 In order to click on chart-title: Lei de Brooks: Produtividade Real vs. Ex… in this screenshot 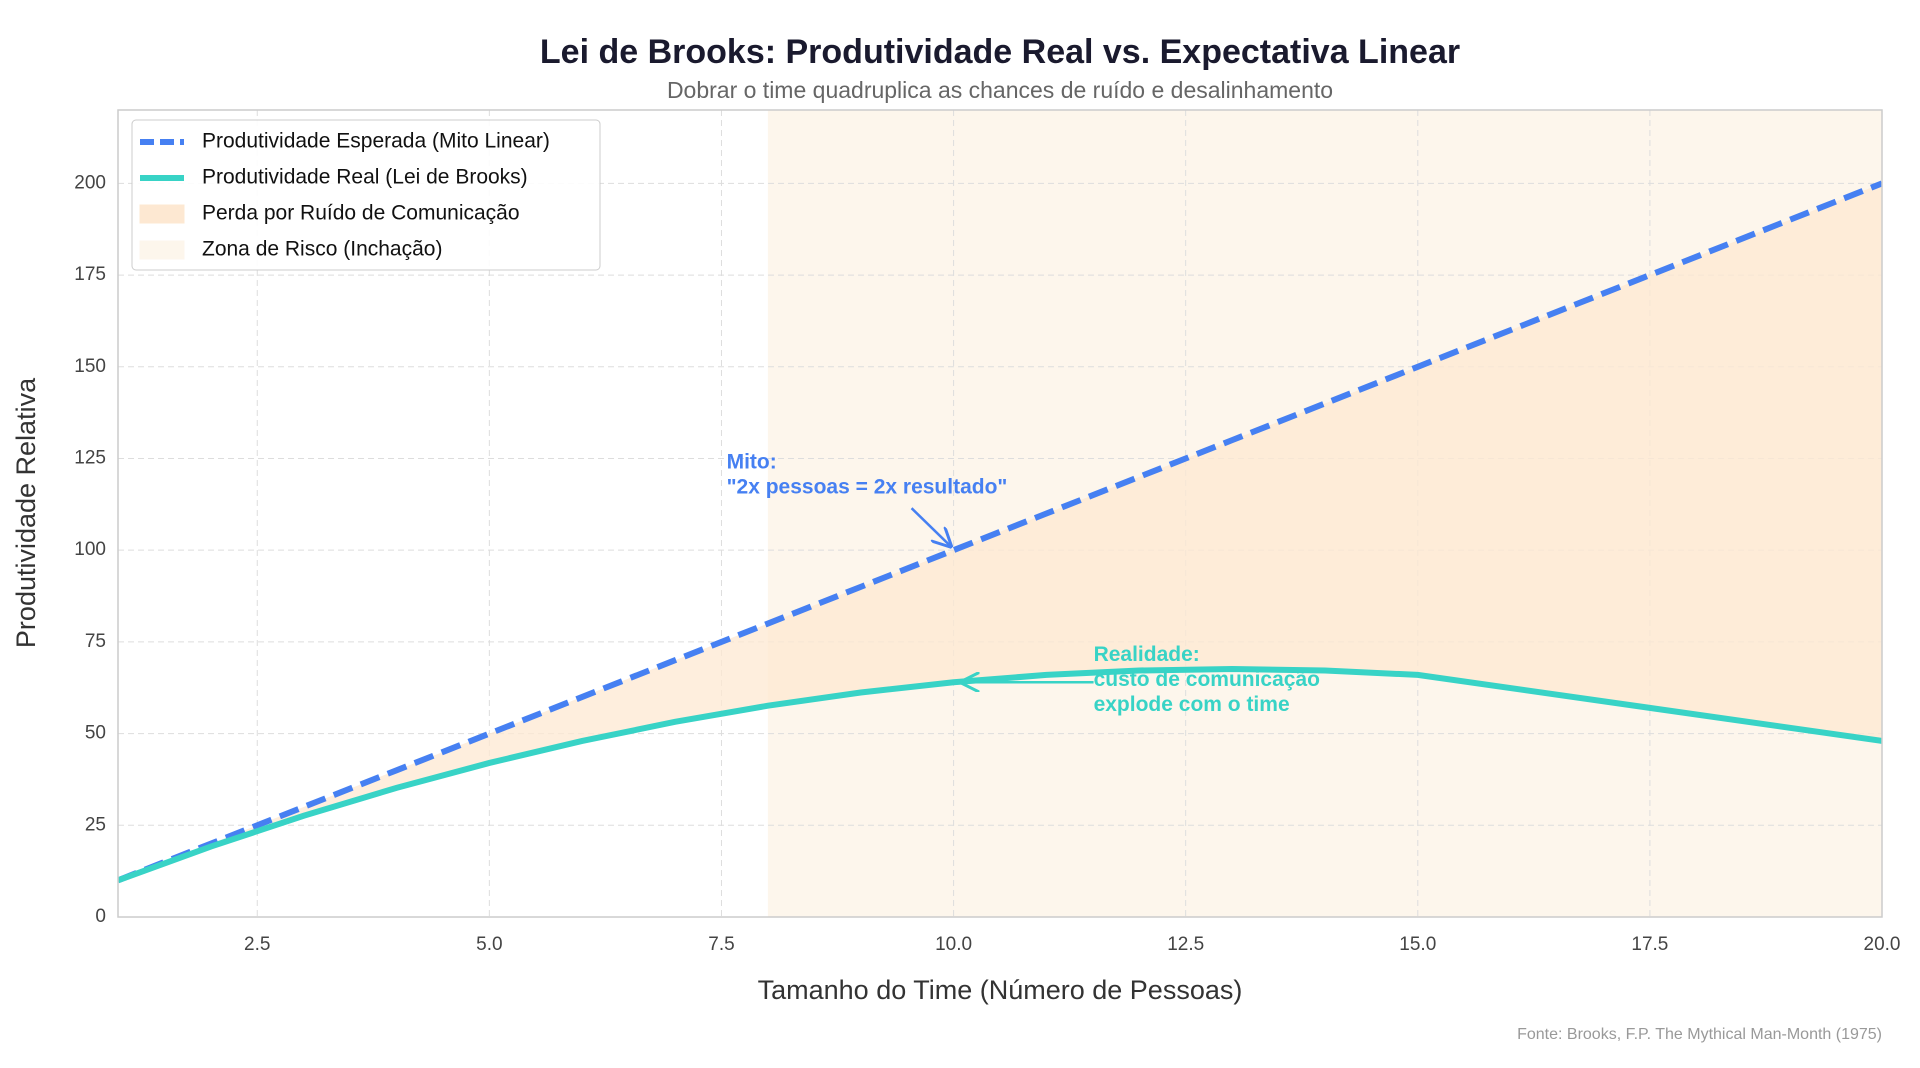, I will do `click(1000, 52)`.